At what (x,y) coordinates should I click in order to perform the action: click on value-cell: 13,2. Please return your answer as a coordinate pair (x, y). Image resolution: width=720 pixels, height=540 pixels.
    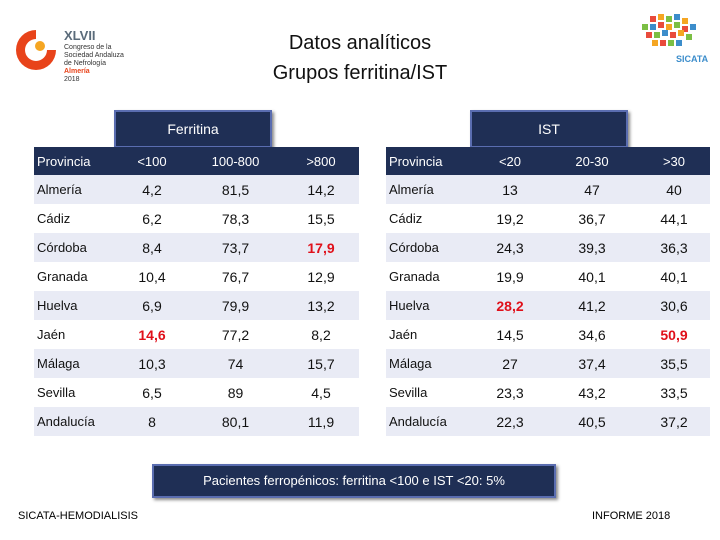
    Looking at the image, I should click on (321, 305).